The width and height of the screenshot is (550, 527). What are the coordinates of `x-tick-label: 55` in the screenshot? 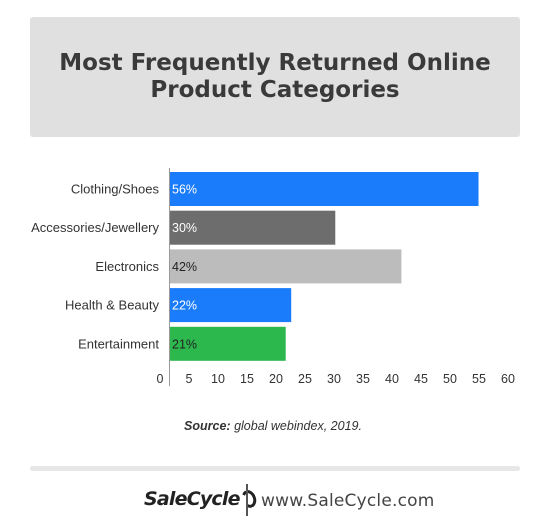 It's located at (479, 379).